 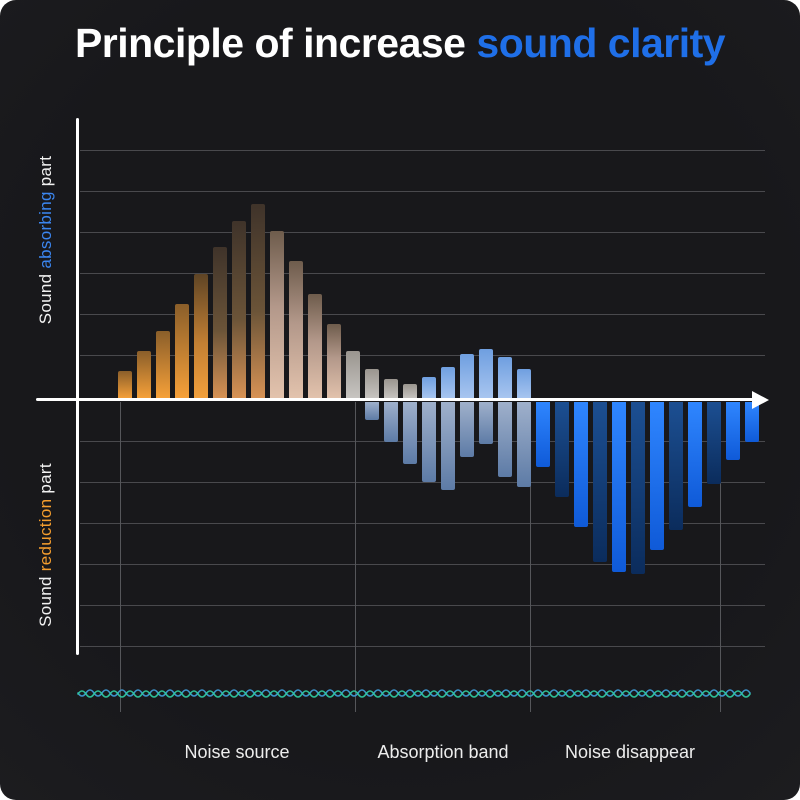 What do you see at coordinates (443, 752) in the screenshot?
I see `x-label-absorption-band: Absorption band` at bounding box center [443, 752].